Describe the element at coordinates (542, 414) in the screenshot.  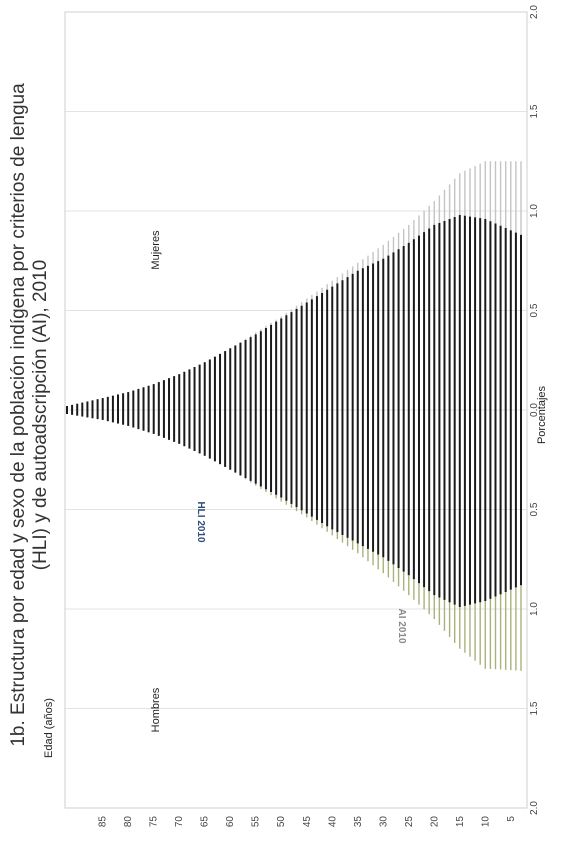
I see `y-axis-title: Porcentajes` at that location.